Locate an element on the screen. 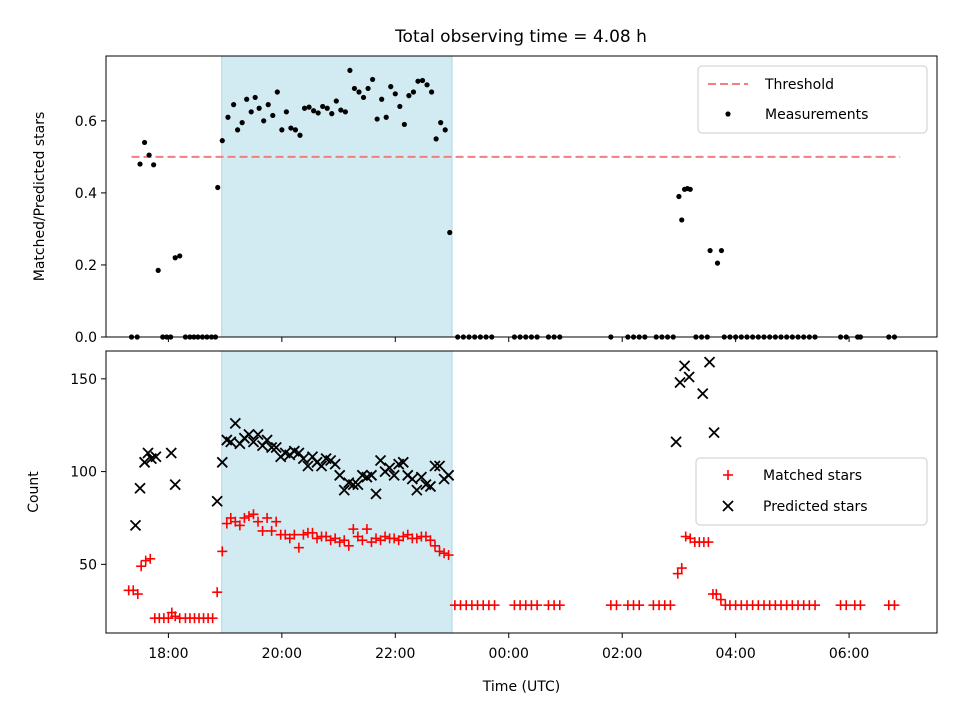 The image size is (960, 720). bottom-xlabel: Time (UTC) is located at coordinates (521, 687).